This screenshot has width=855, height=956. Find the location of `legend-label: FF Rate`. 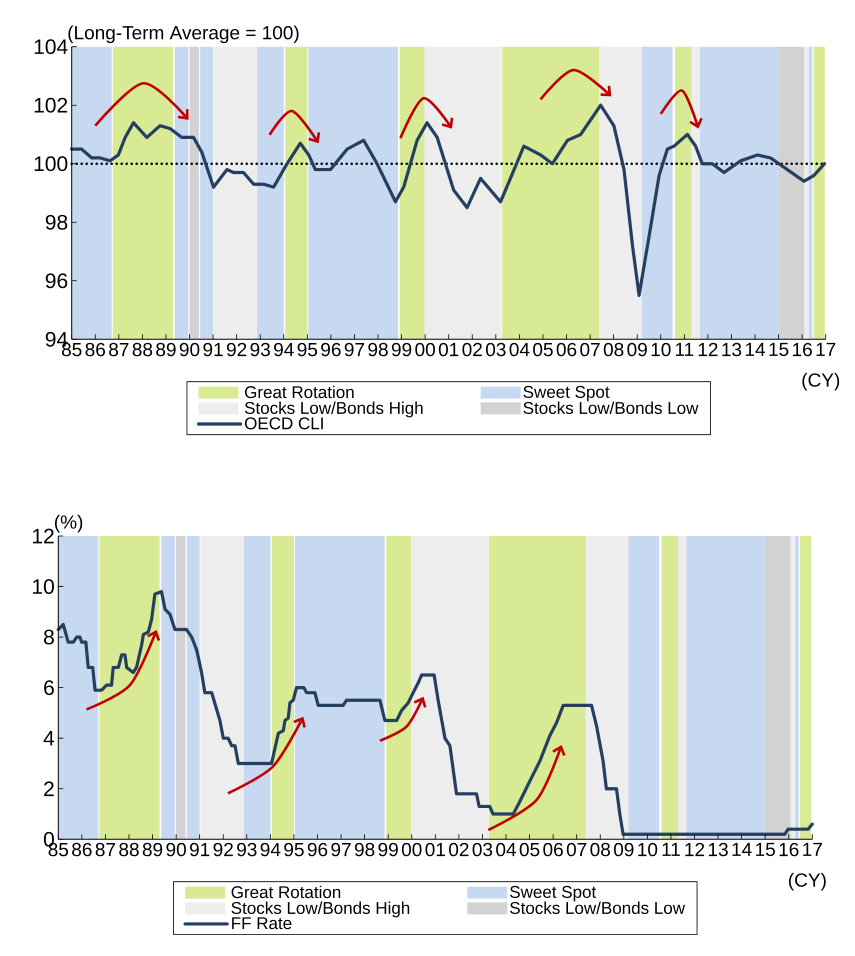

legend-label: FF Rate is located at coordinates (262, 923).